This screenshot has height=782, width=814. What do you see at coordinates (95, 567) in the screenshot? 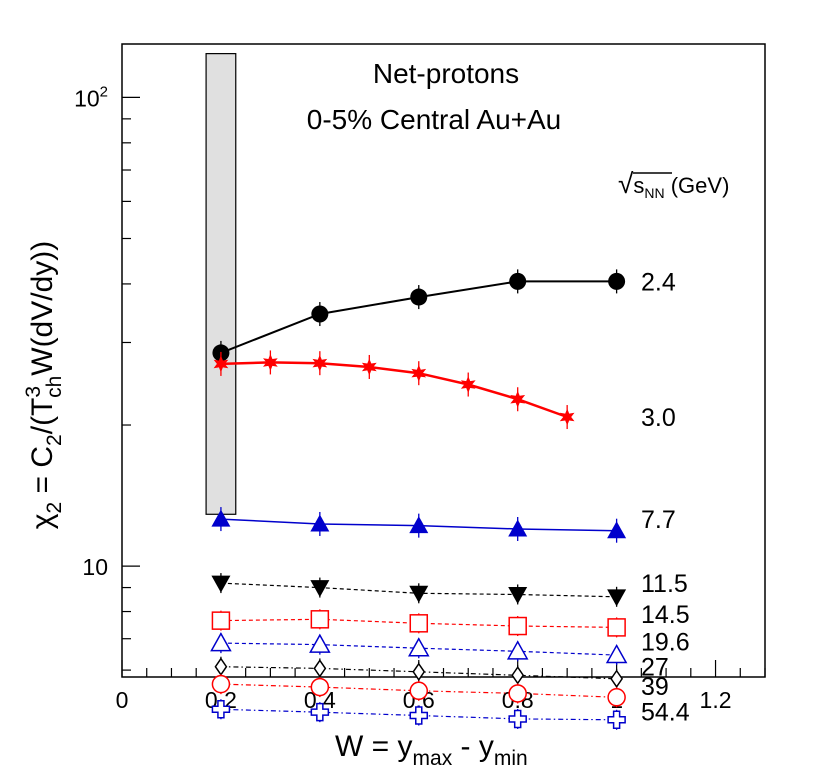
I see `y-tick-label: 10` at bounding box center [95, 567].